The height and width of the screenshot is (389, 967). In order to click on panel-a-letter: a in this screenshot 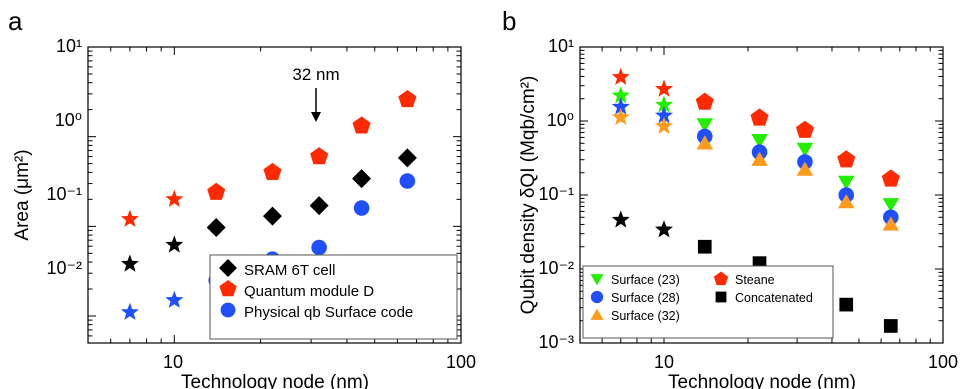, I will do `click(15, 21)`.